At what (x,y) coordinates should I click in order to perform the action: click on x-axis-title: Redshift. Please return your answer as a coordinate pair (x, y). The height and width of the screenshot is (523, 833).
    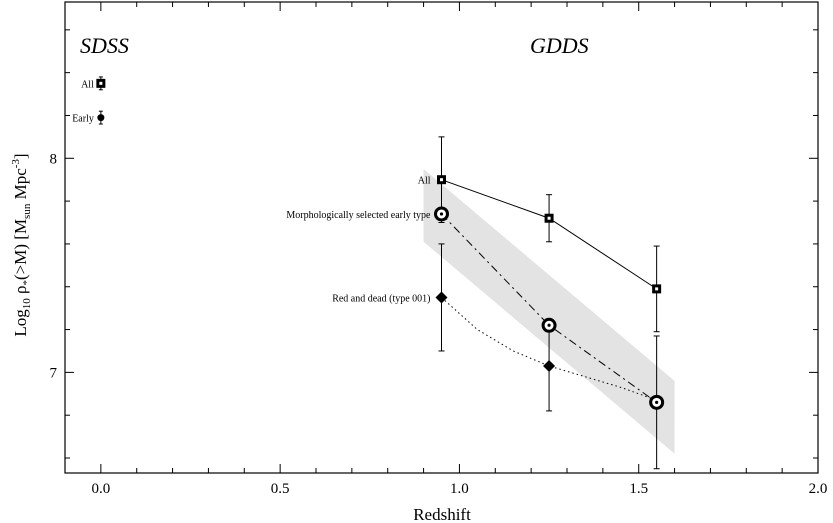
    Looking at the image, I should click on (442, 514).